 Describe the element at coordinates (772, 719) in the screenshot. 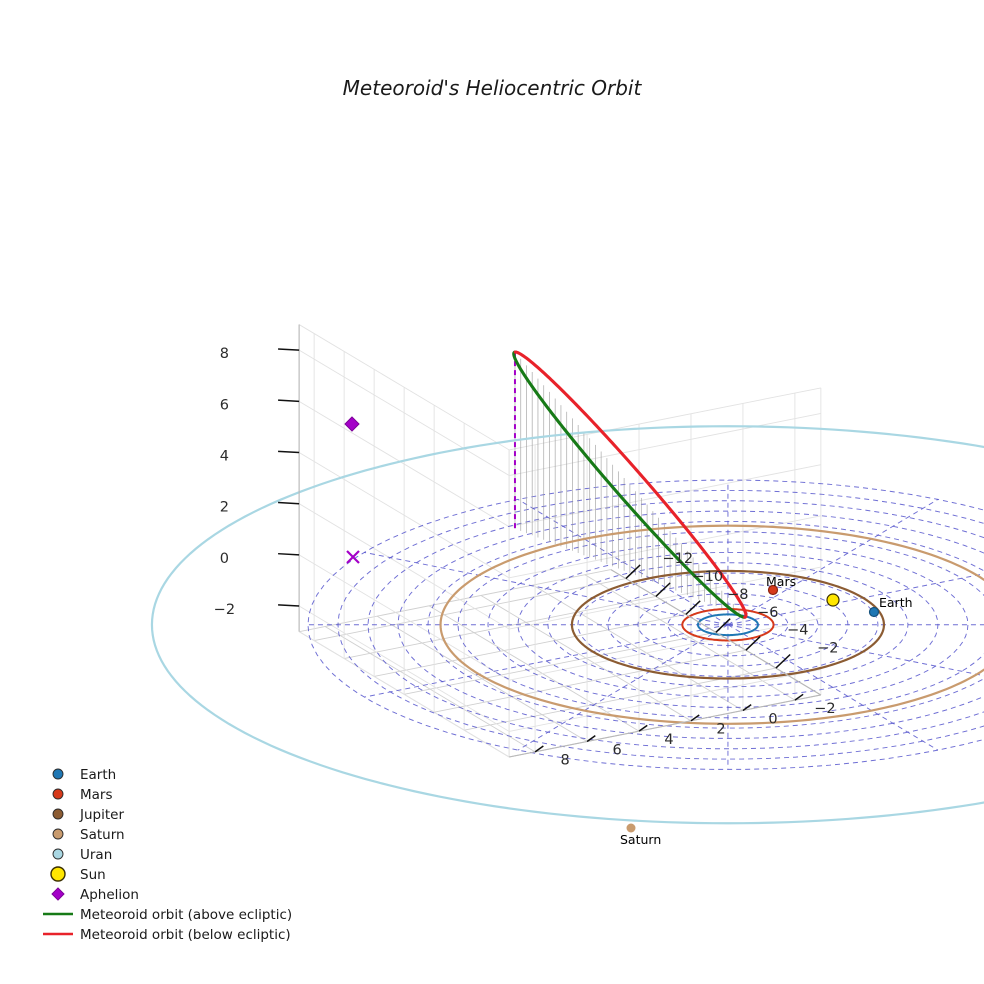

I see `y-tick-label-1: 0` at that location.